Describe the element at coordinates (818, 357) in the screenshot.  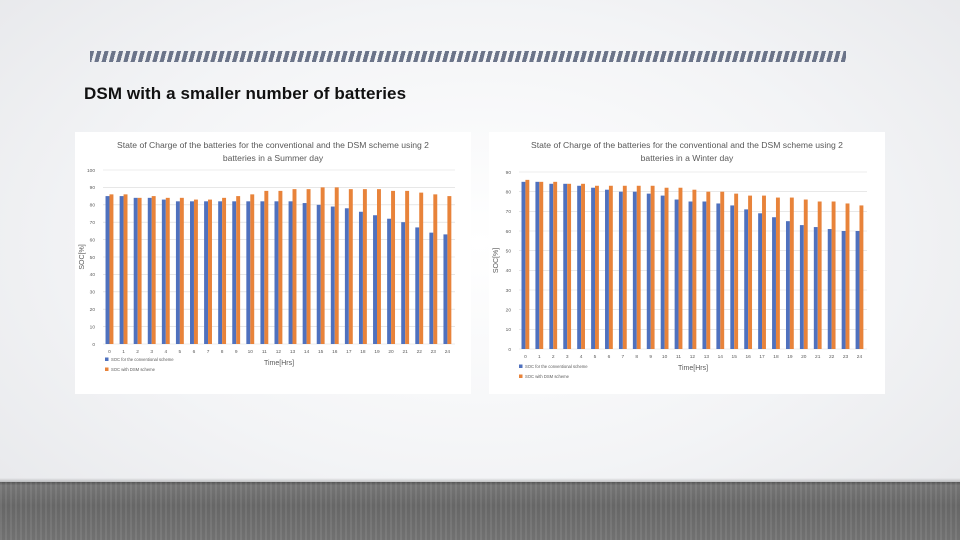
I see `x-tick-label: 21` at that location.